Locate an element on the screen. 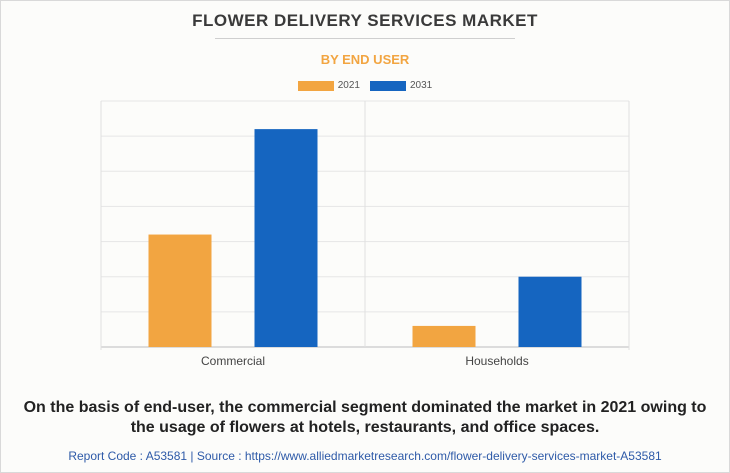  legend-item-2031: 2031 is located at coordinates (401, 85).